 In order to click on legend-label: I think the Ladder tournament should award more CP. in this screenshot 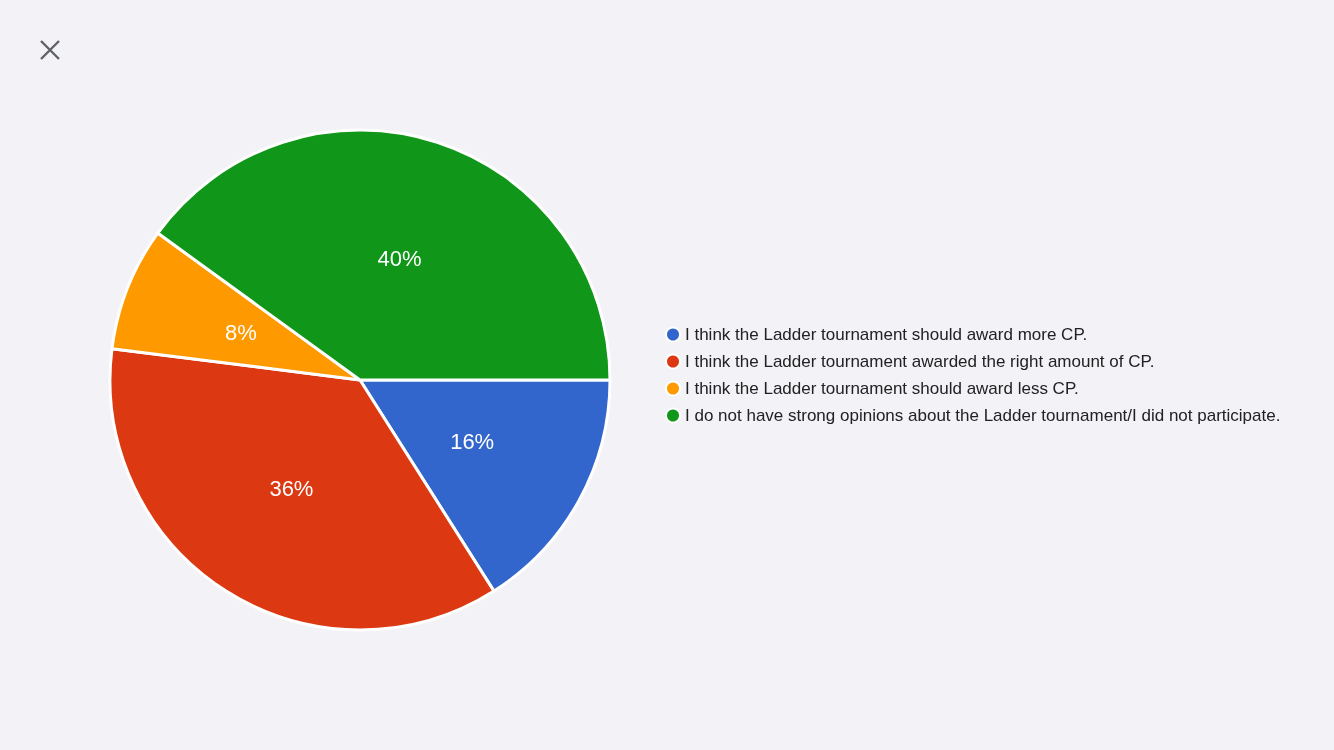, I will do `click(886, 334)`.